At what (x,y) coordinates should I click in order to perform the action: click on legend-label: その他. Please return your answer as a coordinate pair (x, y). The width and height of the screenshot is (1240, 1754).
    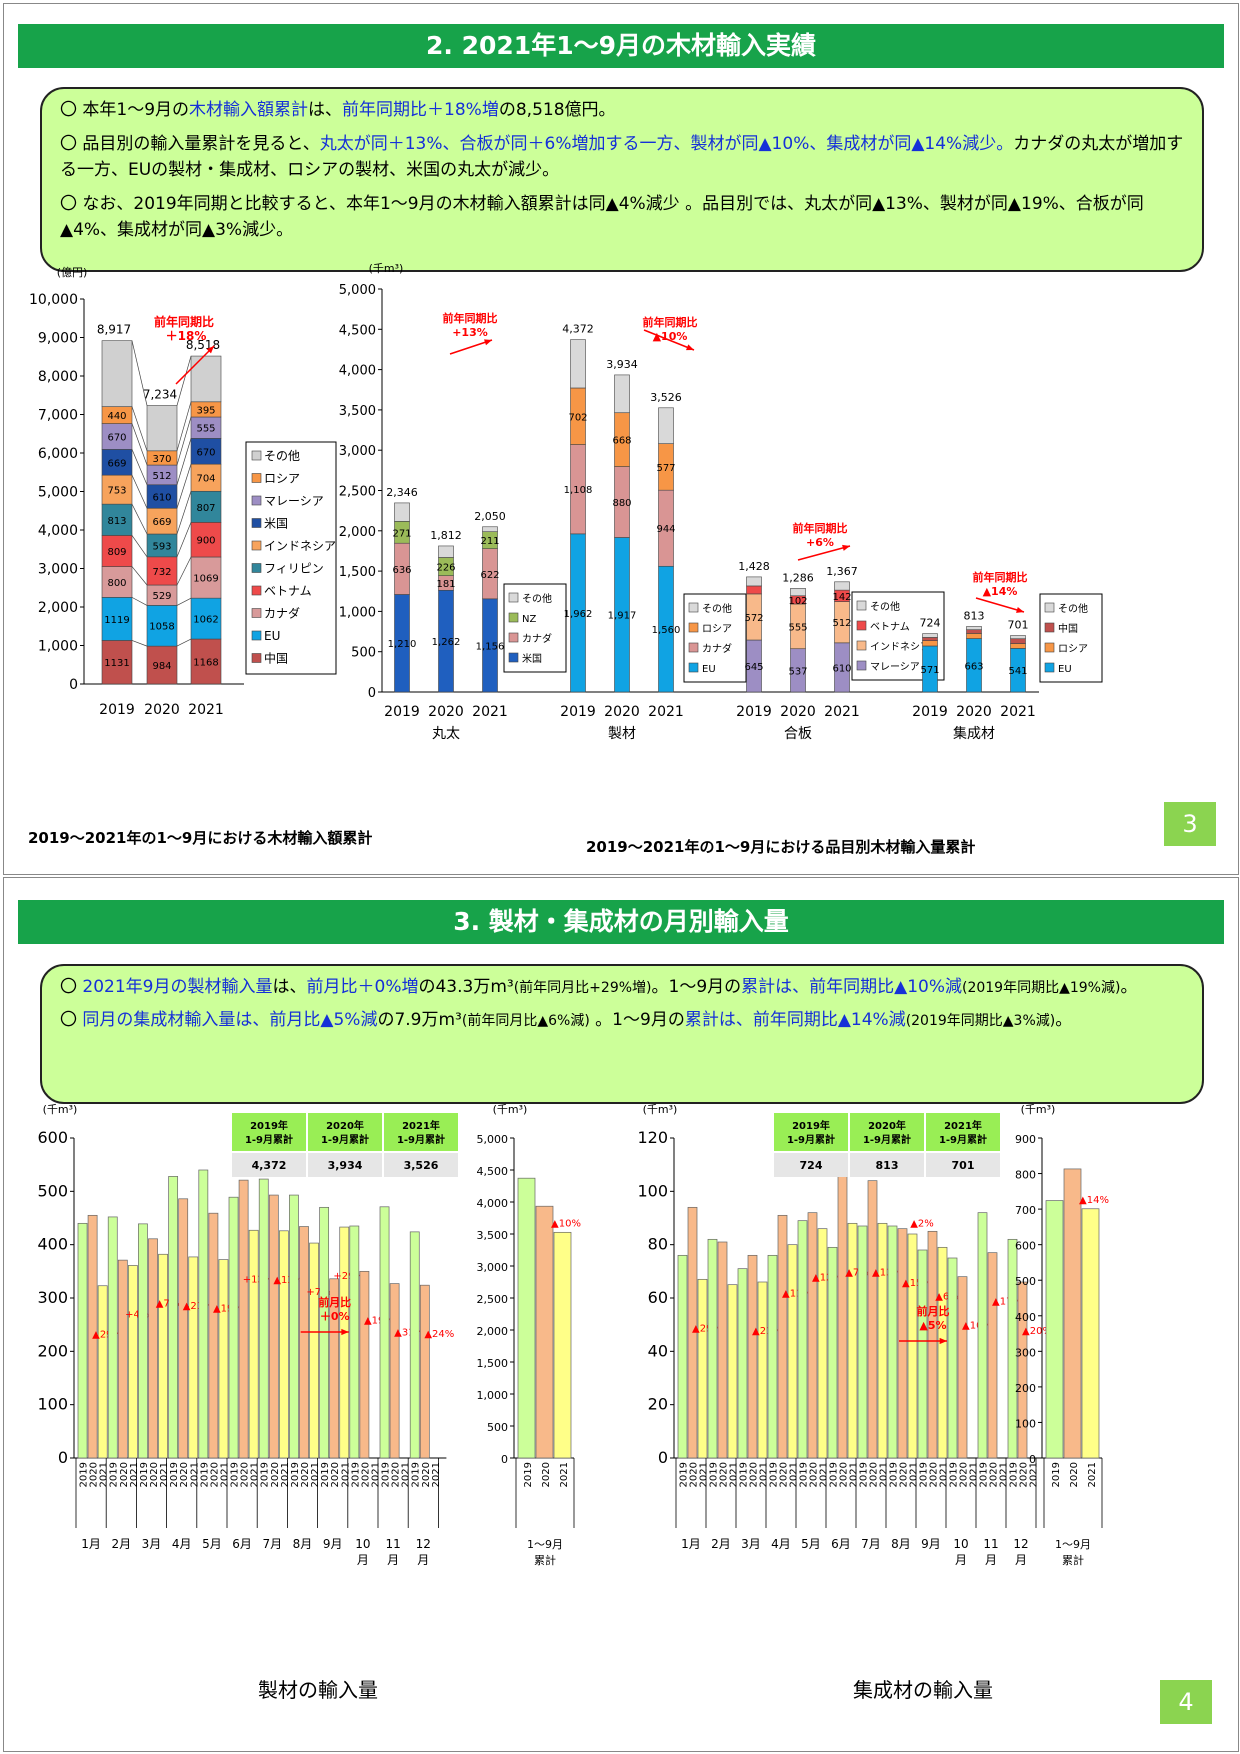
    Looking at the image, I should click on (537, 598).